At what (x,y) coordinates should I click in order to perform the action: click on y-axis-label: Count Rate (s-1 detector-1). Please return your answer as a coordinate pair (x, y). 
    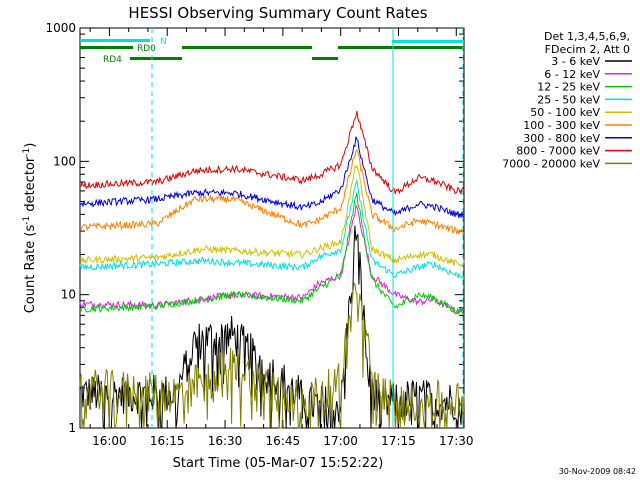
    Looking at the image, I should click on (30, 228).